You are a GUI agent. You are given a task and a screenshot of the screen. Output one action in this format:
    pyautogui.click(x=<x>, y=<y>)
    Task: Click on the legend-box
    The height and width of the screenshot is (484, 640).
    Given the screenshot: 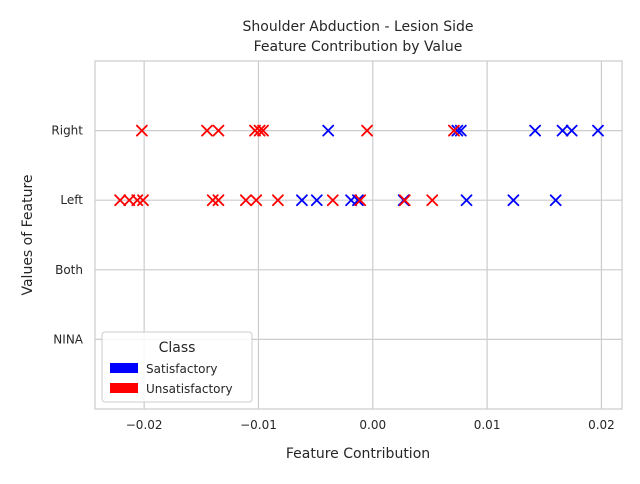 What is the action you would take?
    pyautogui.click(x=177, y=367)
    